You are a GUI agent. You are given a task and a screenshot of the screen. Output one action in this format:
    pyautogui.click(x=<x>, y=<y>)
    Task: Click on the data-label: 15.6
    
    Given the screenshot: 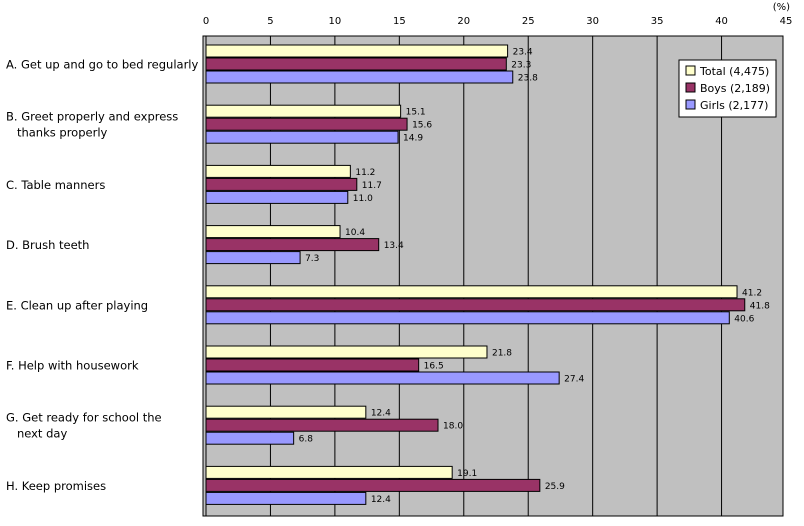 What is the action you would take?
    pyautogui.click(x=422, y=126)
    